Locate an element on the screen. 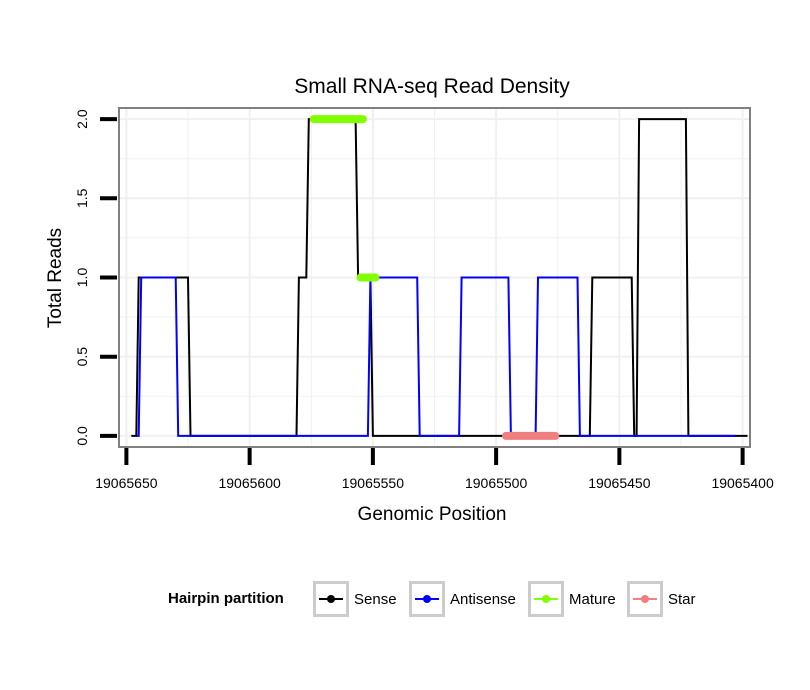 The image size is (810, 690). x-tick-label: 19065500 is located at coordinates (496, 483).